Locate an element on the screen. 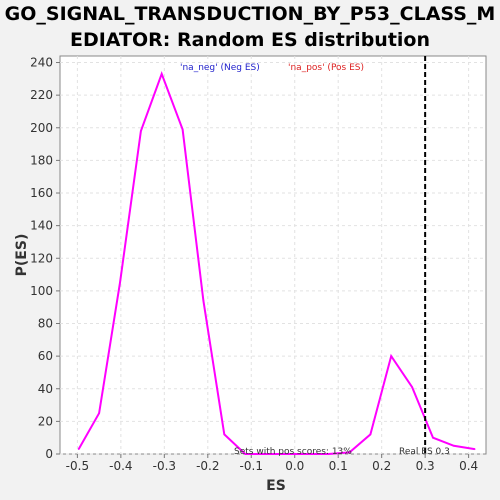 The width and height of the screenshot is (500, 500). y-tick-label: 140 is located at coordinates (41, 226).